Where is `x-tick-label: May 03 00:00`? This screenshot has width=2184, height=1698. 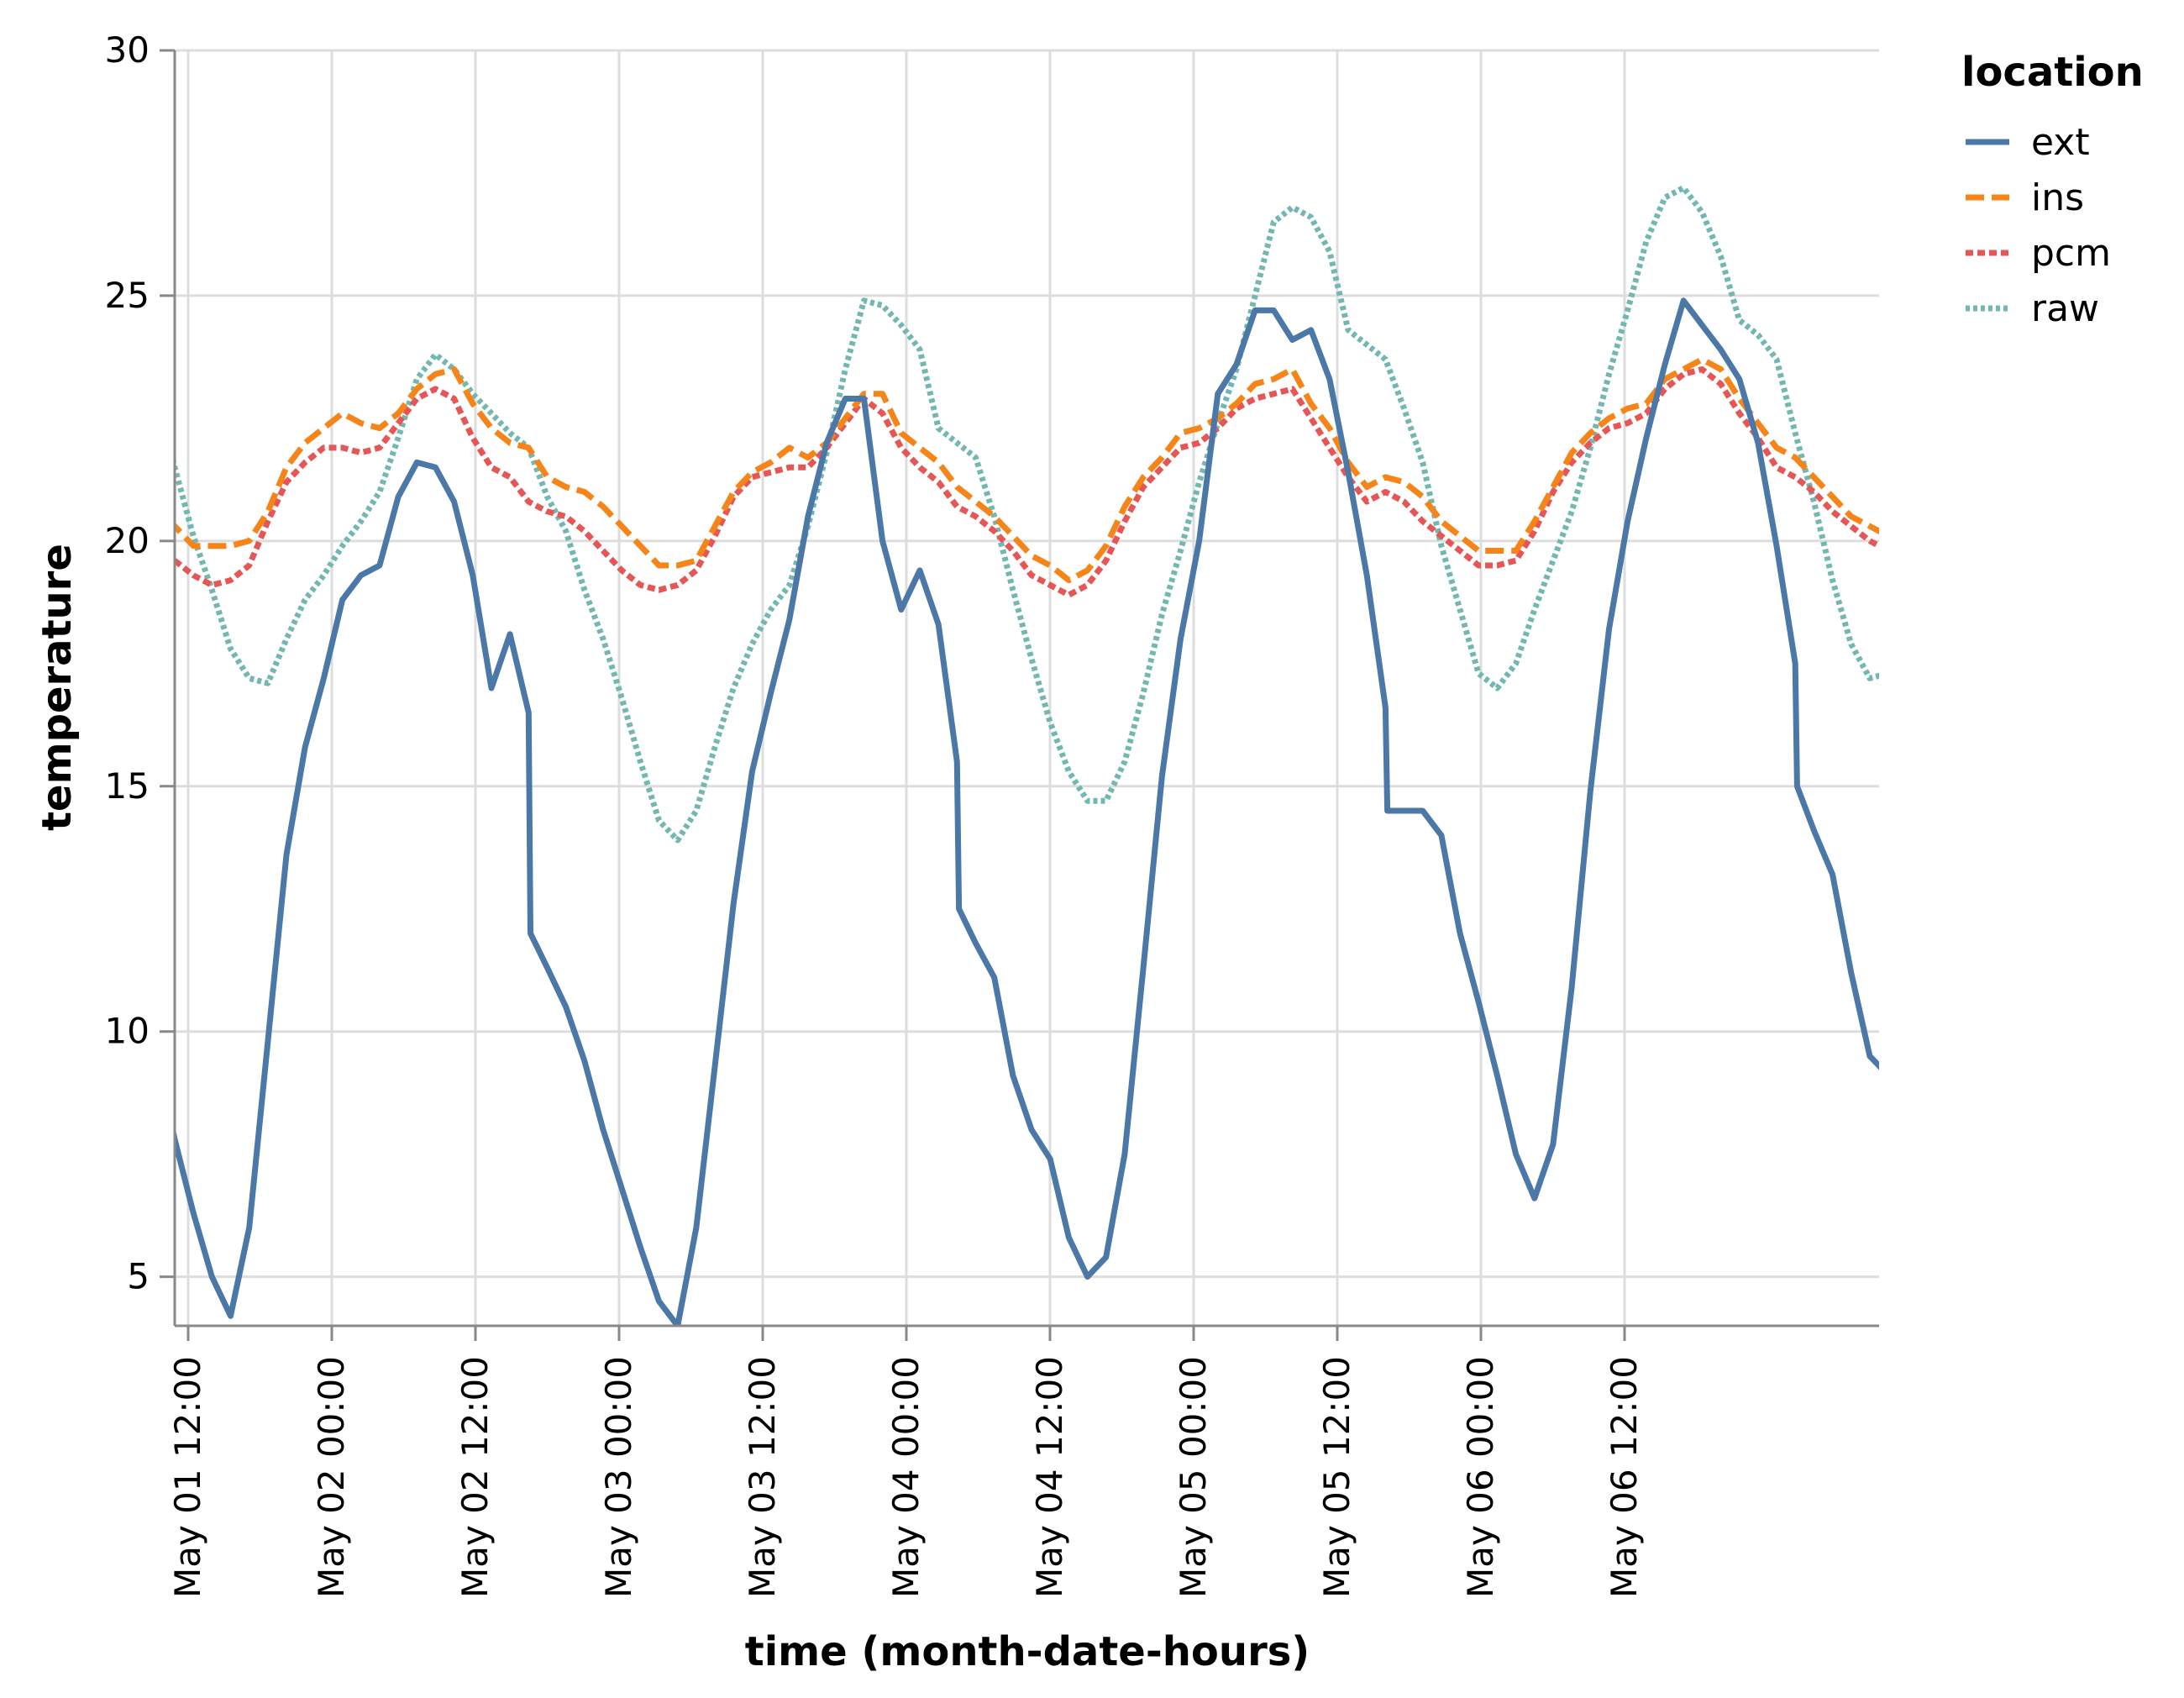
x-tick-label: May 03 00:00 is located at coordinates (618, 1477).